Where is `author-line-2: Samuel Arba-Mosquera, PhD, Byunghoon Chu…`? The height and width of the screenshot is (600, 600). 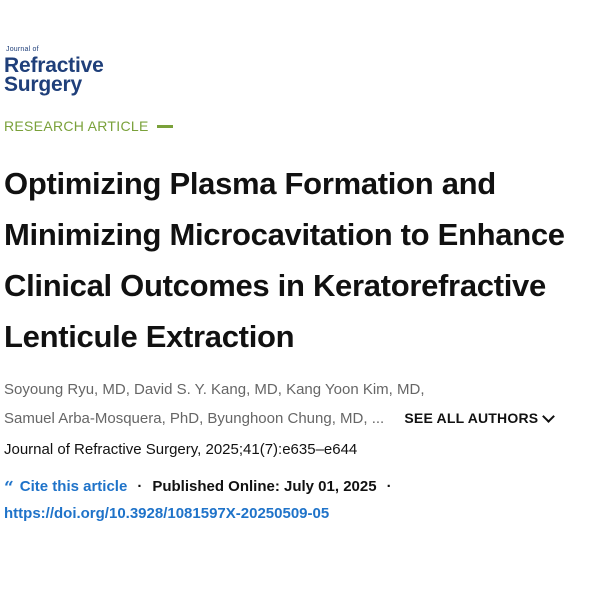 author-line-2: Samuel Arba-Mosquera, PhD, Byunghoon Chu… is located at coordinates (194, 418).